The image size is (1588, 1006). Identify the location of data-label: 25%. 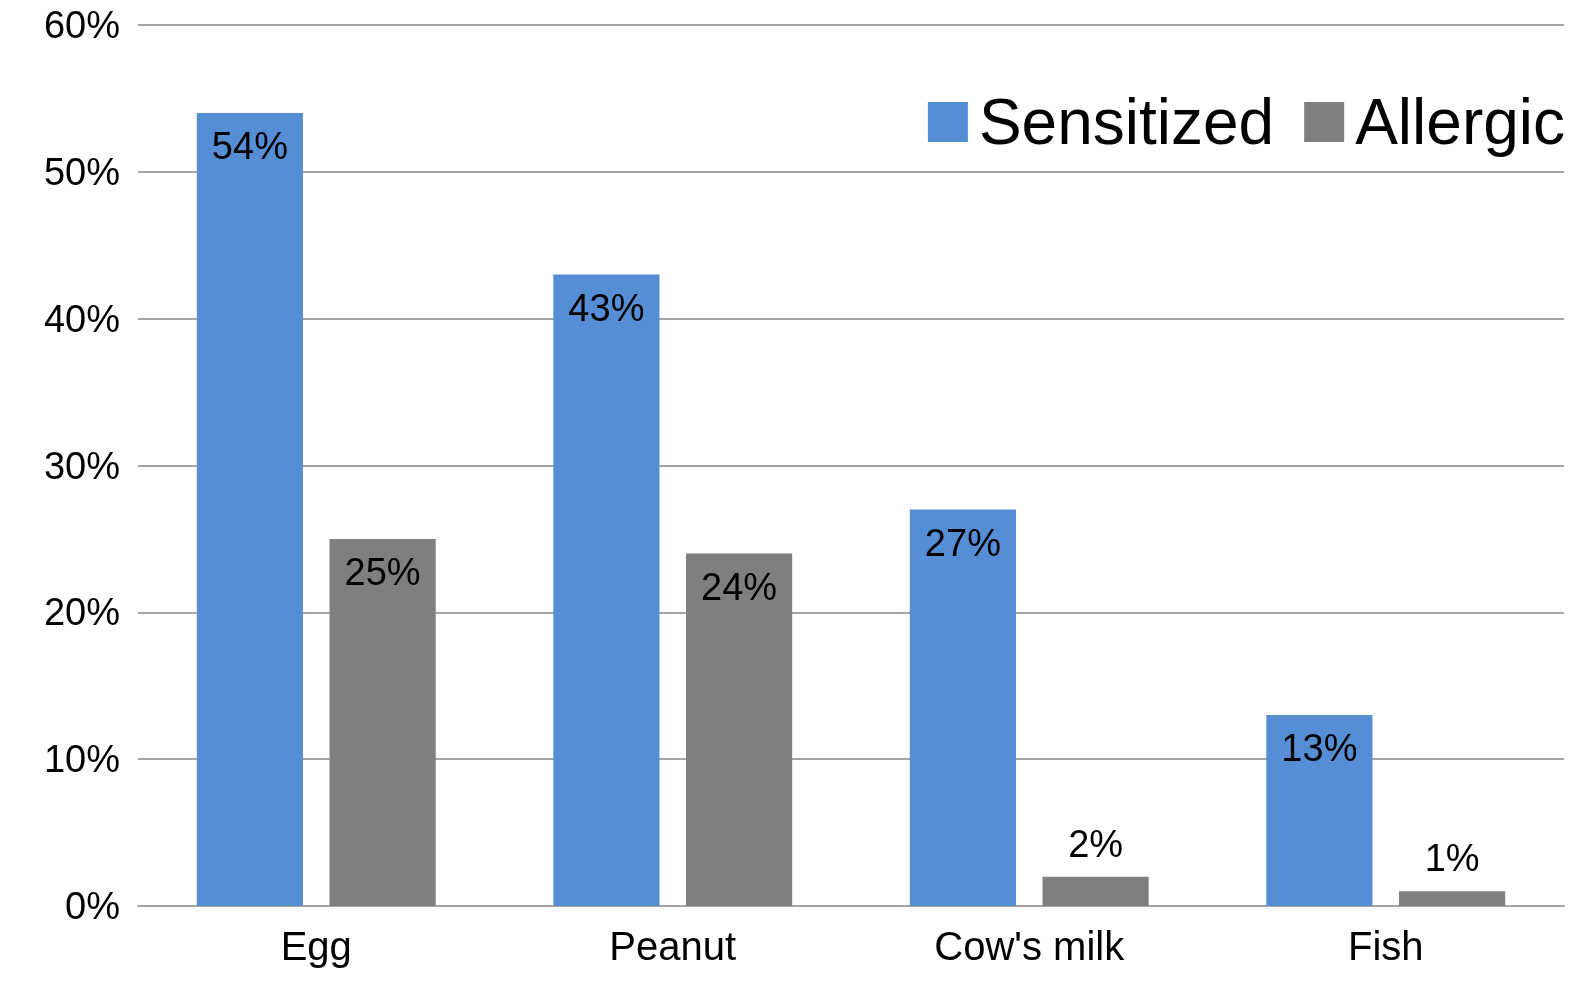
(382, 571).